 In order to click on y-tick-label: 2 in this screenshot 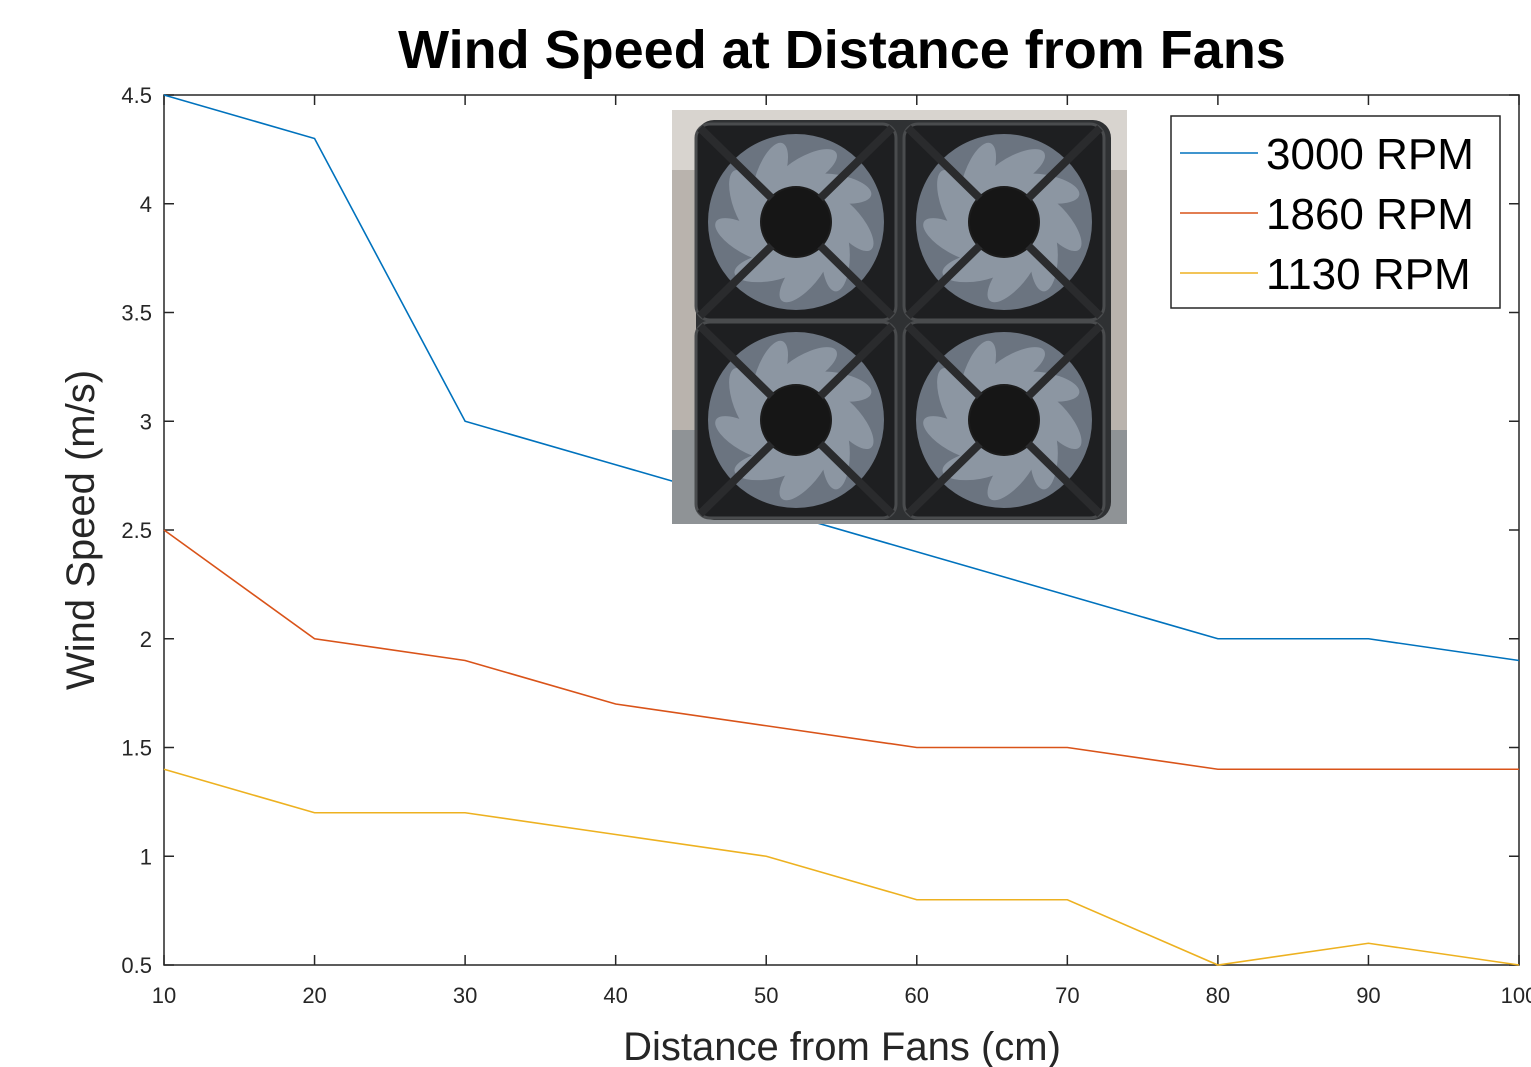, I will do `click(146, 639)`.